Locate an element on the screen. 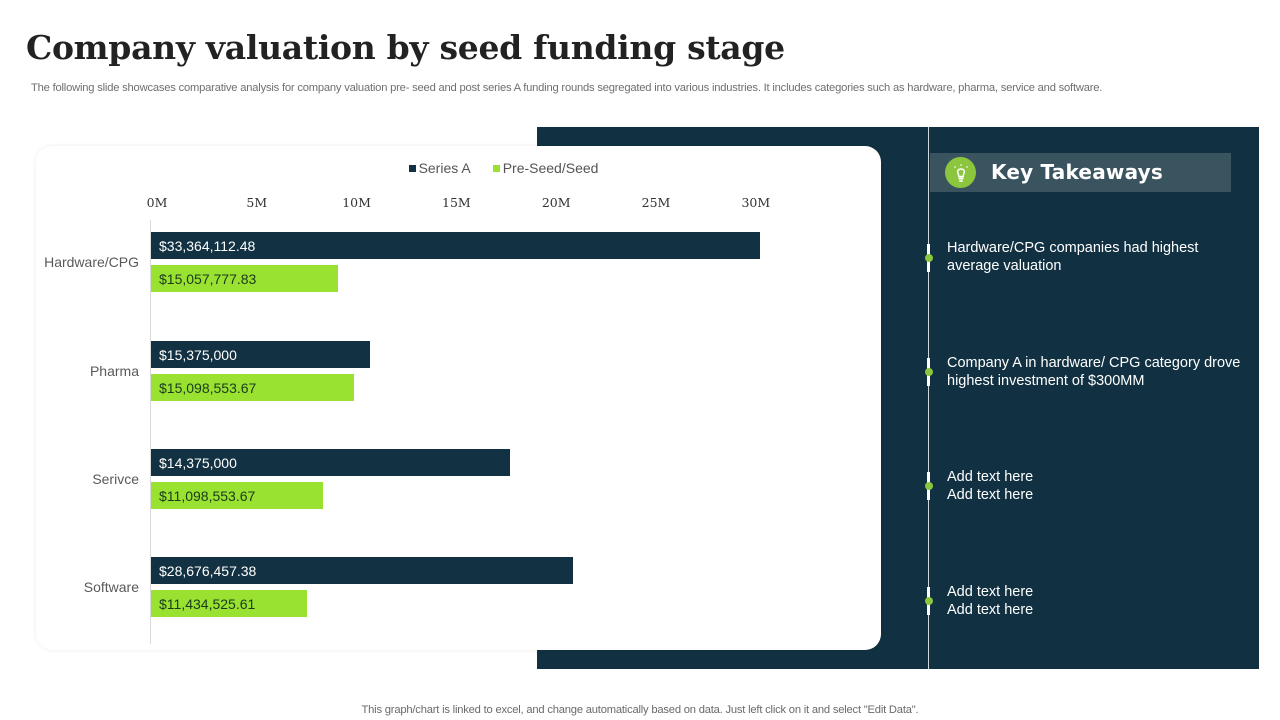  bar-data-label: $15,098,553.67 is located at coordinates (208, 387).